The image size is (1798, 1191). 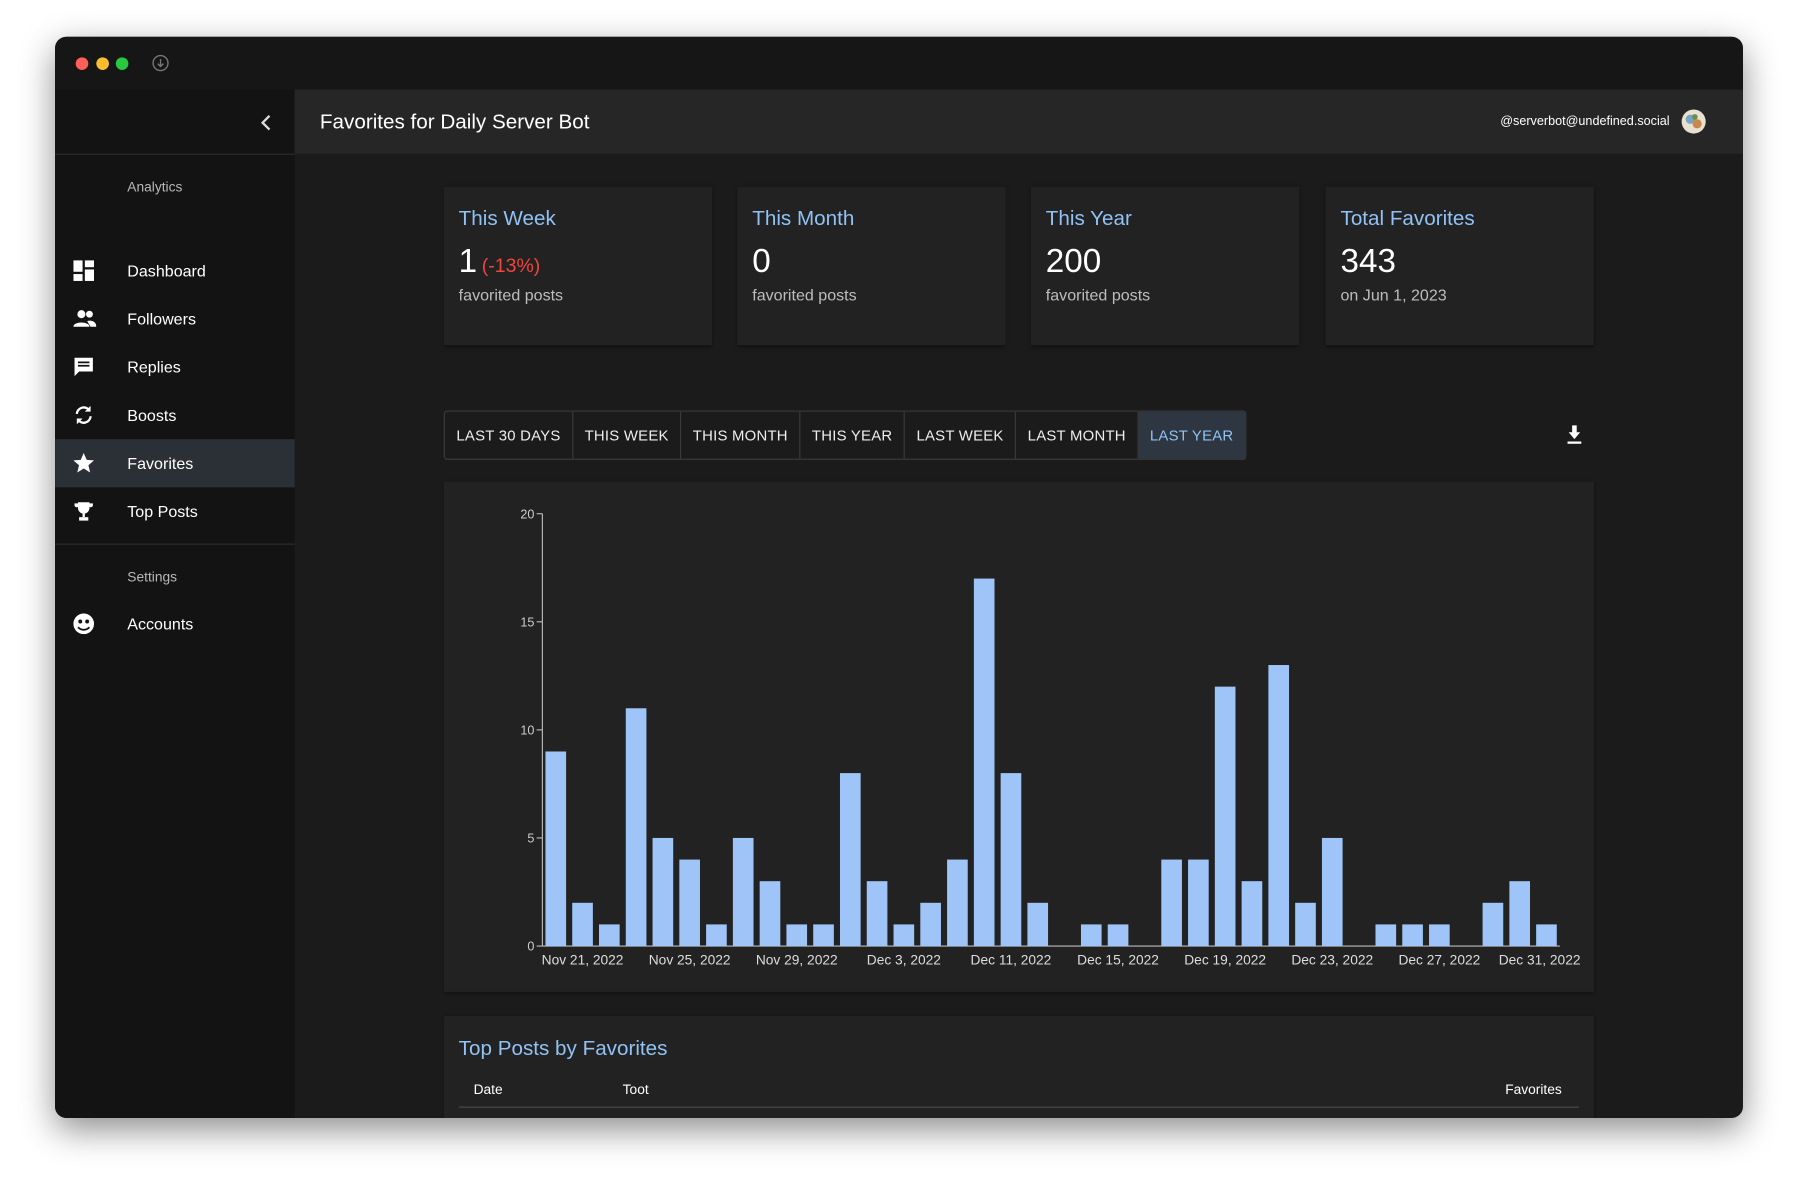 I want to click on nav-item: Dashboard, so click(x=175, y=271).